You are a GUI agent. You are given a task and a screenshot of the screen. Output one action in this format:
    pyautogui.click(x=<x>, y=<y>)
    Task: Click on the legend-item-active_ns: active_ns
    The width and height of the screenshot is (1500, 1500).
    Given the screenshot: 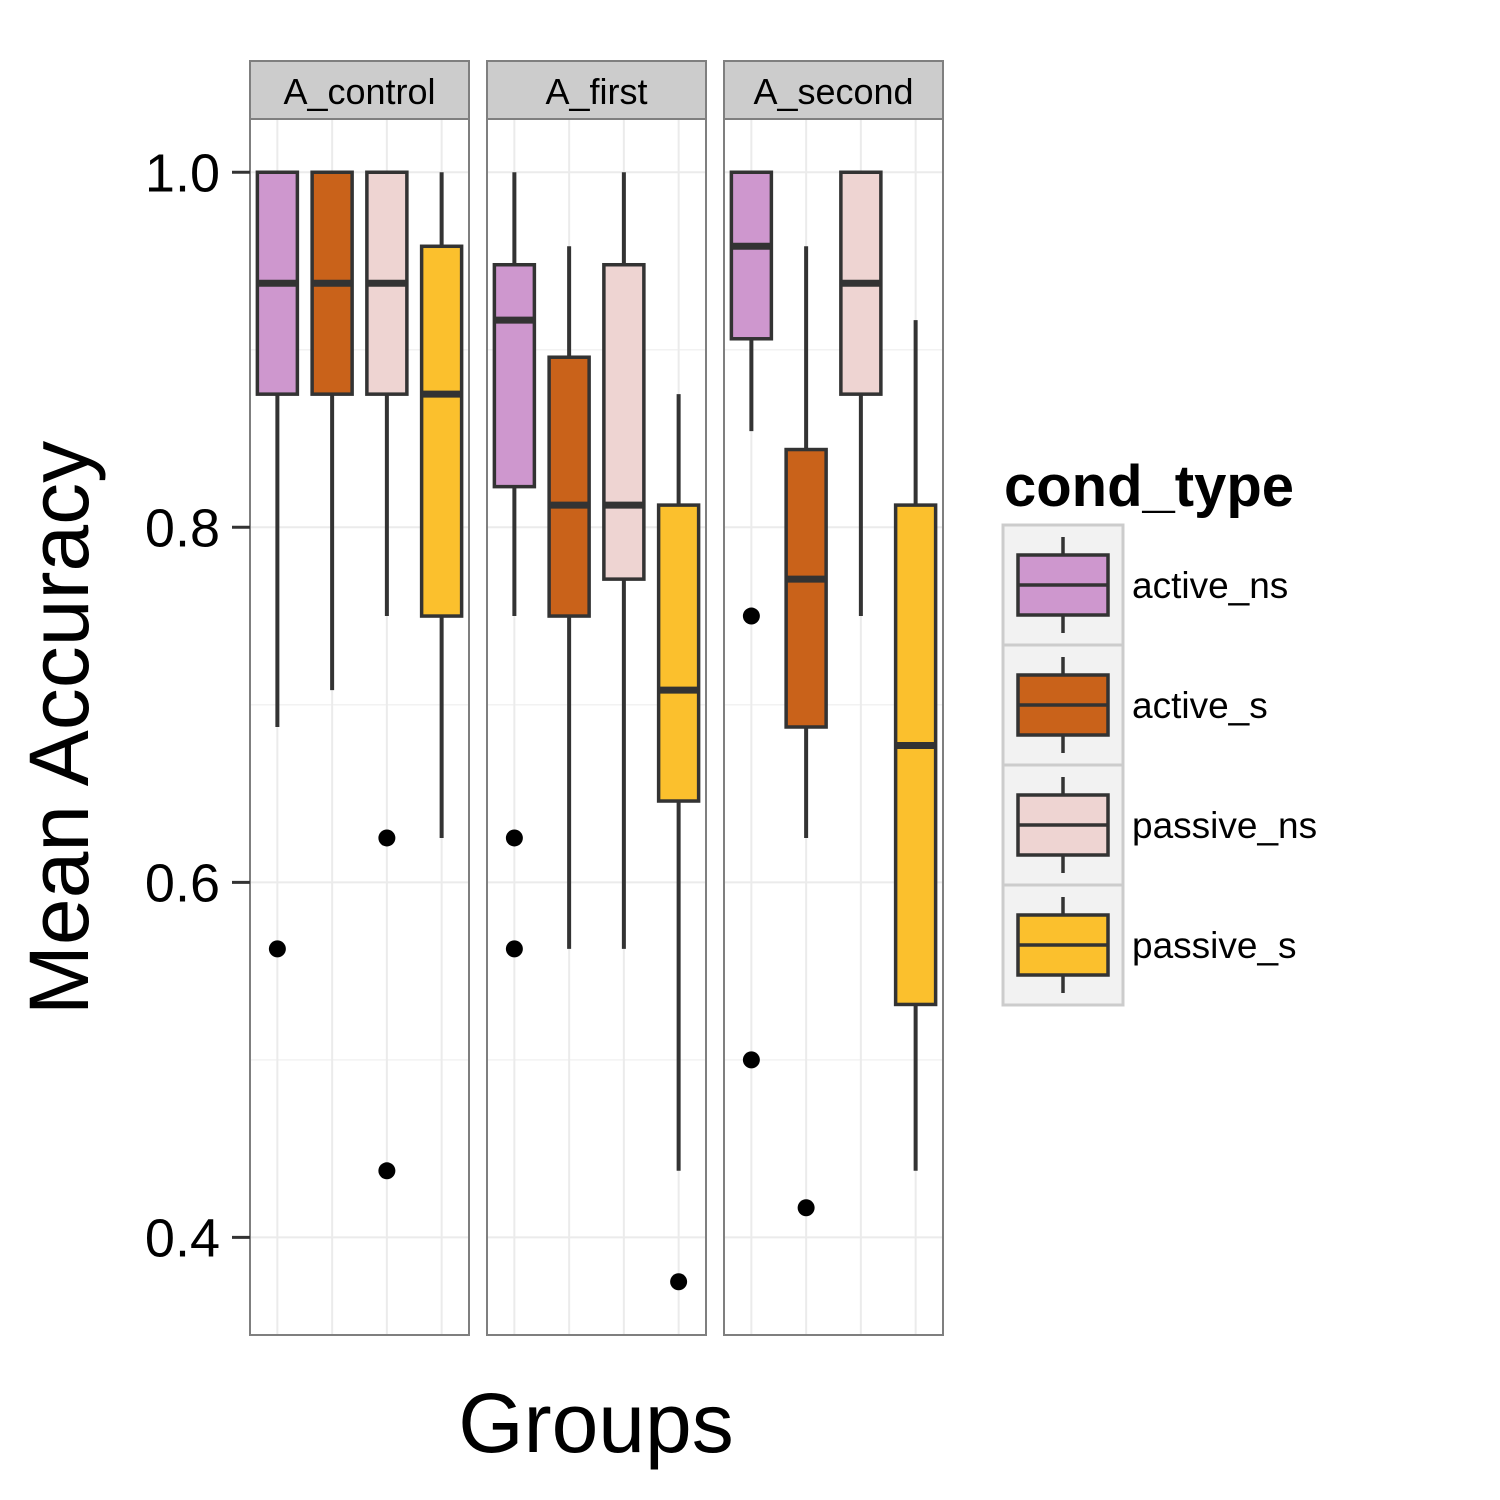 What is the action you would take?
    pyautogui.click(x=1144, y=585)
    